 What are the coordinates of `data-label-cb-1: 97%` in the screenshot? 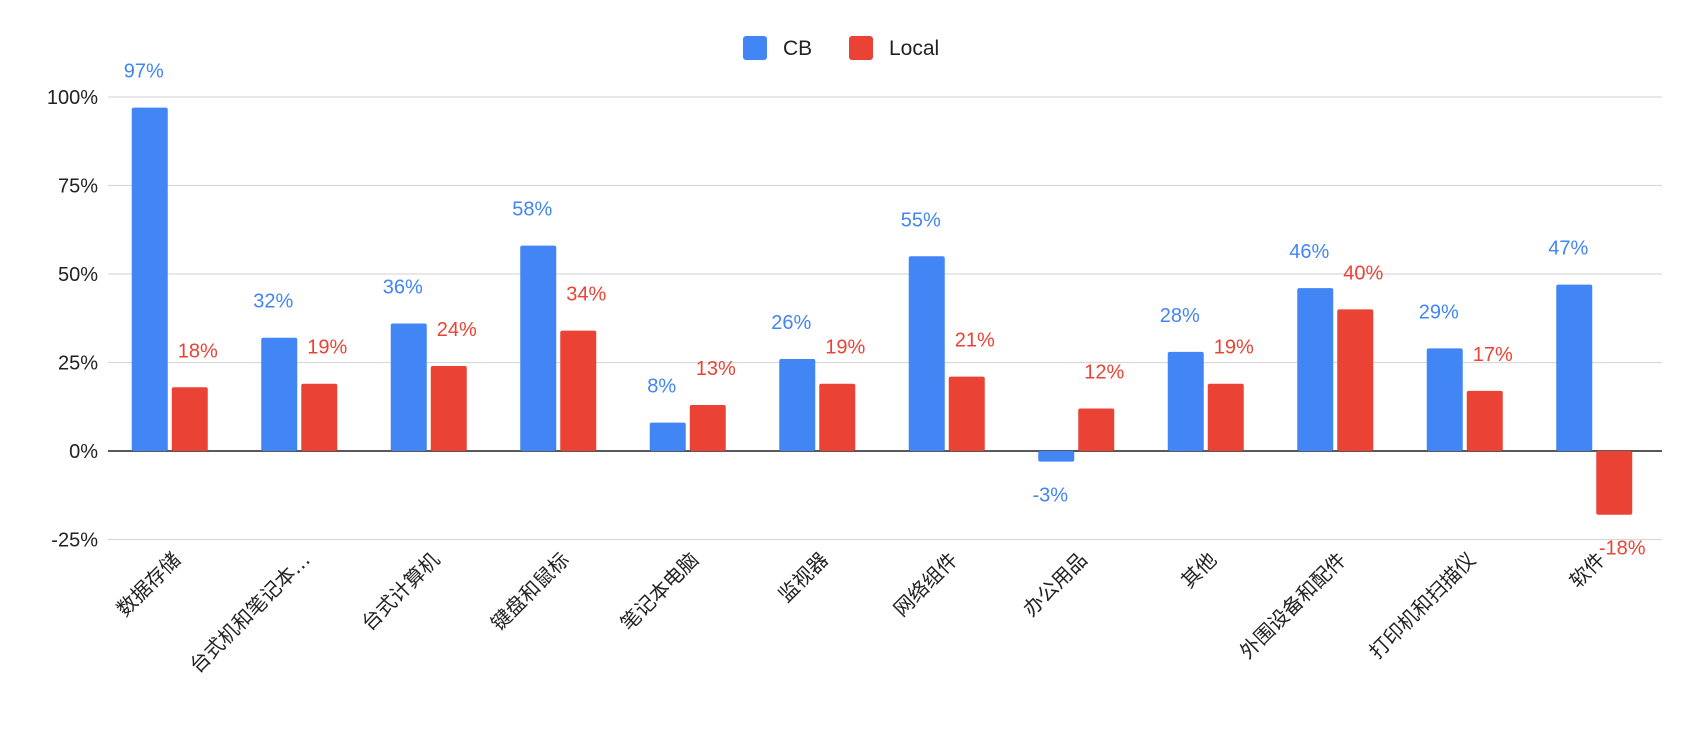 It's located at (144, 72).